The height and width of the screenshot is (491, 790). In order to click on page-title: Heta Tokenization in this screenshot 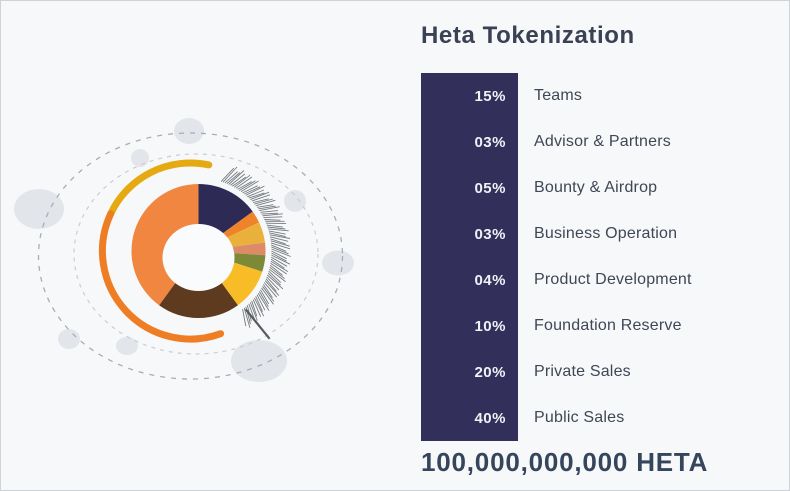, I will do `click(528, 35)`.